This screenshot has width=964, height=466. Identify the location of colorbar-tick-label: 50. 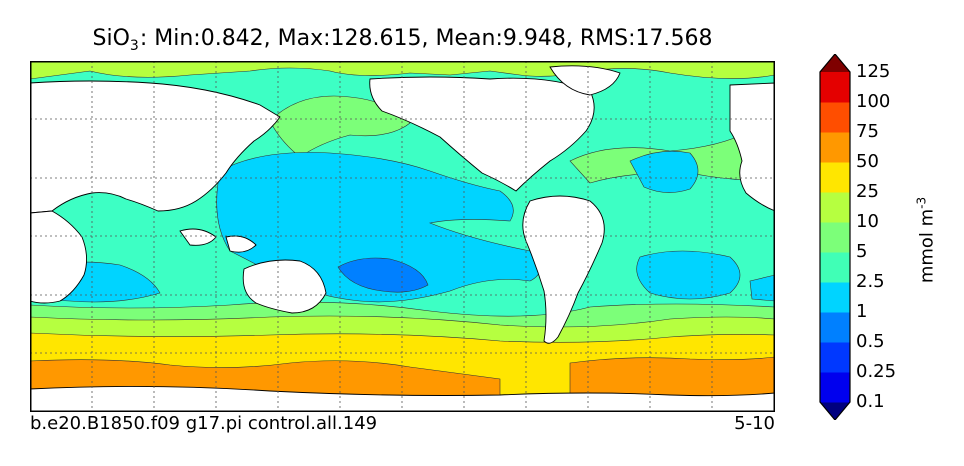
(867, 161).